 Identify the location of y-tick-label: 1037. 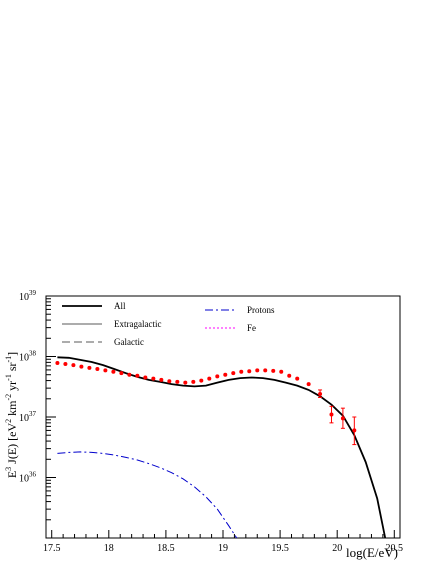
(28, 417).